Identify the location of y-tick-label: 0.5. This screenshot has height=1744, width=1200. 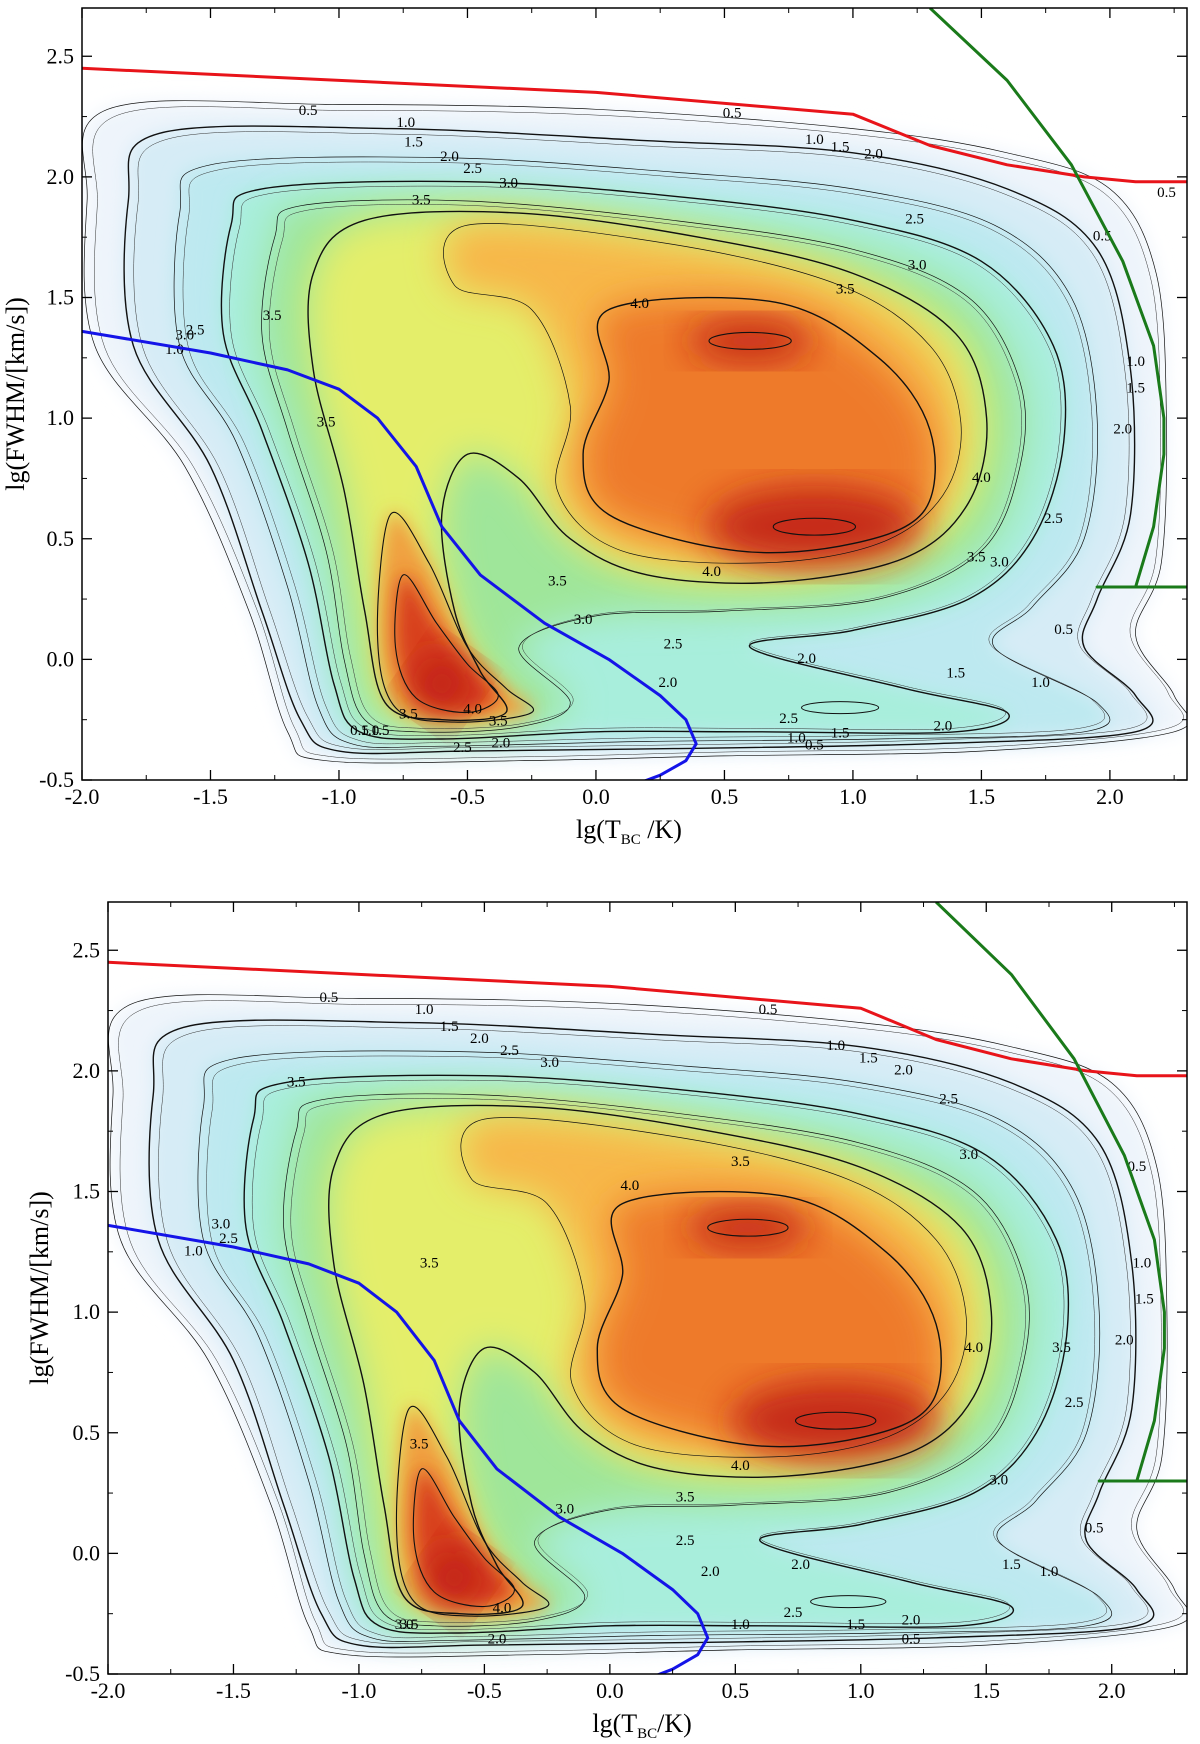
(87, 1432).